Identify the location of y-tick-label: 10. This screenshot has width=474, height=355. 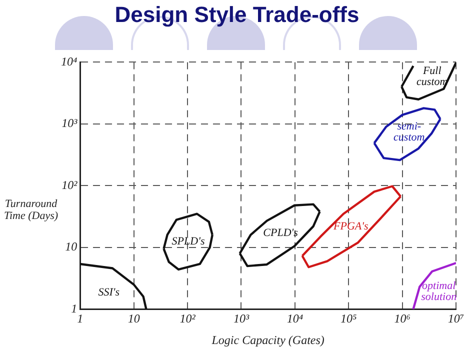
(71, 247).